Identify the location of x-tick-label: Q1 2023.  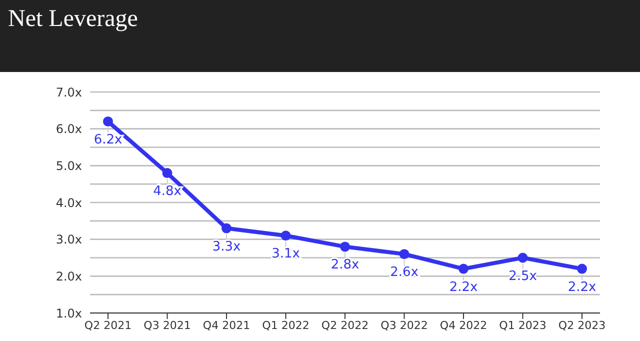
(522, 325).